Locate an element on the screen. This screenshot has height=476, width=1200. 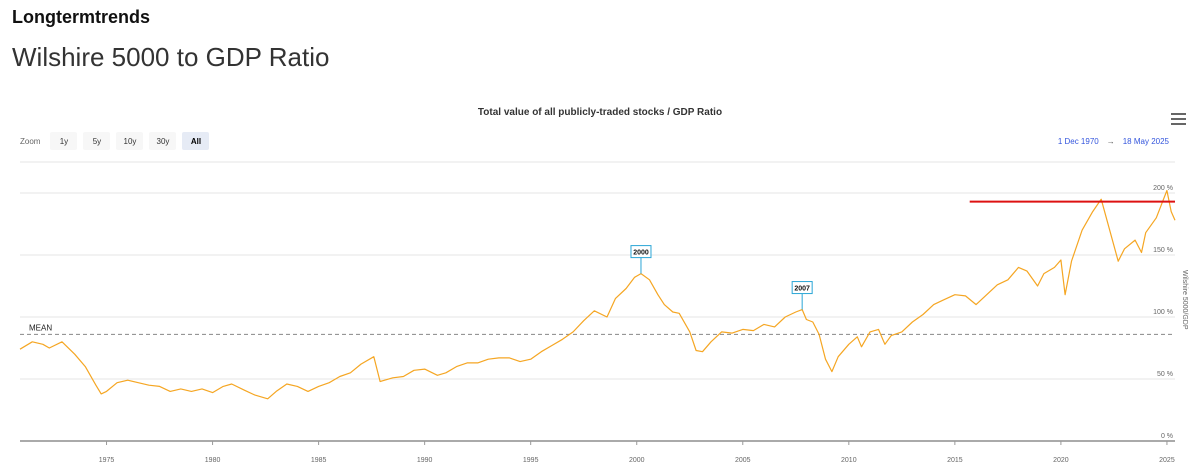
x-tick-label: 2005 is located at coordinates (743, 460).